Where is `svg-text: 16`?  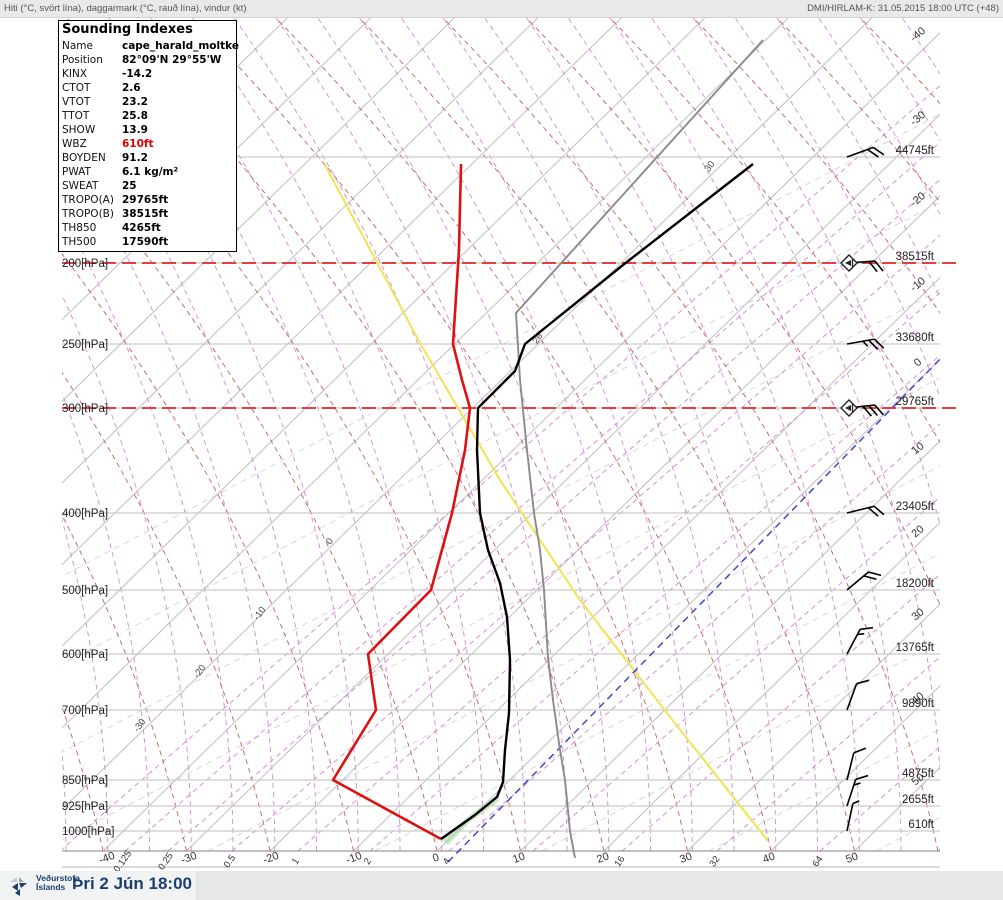
svg-text: 16 is located at coordinates (619, 861).